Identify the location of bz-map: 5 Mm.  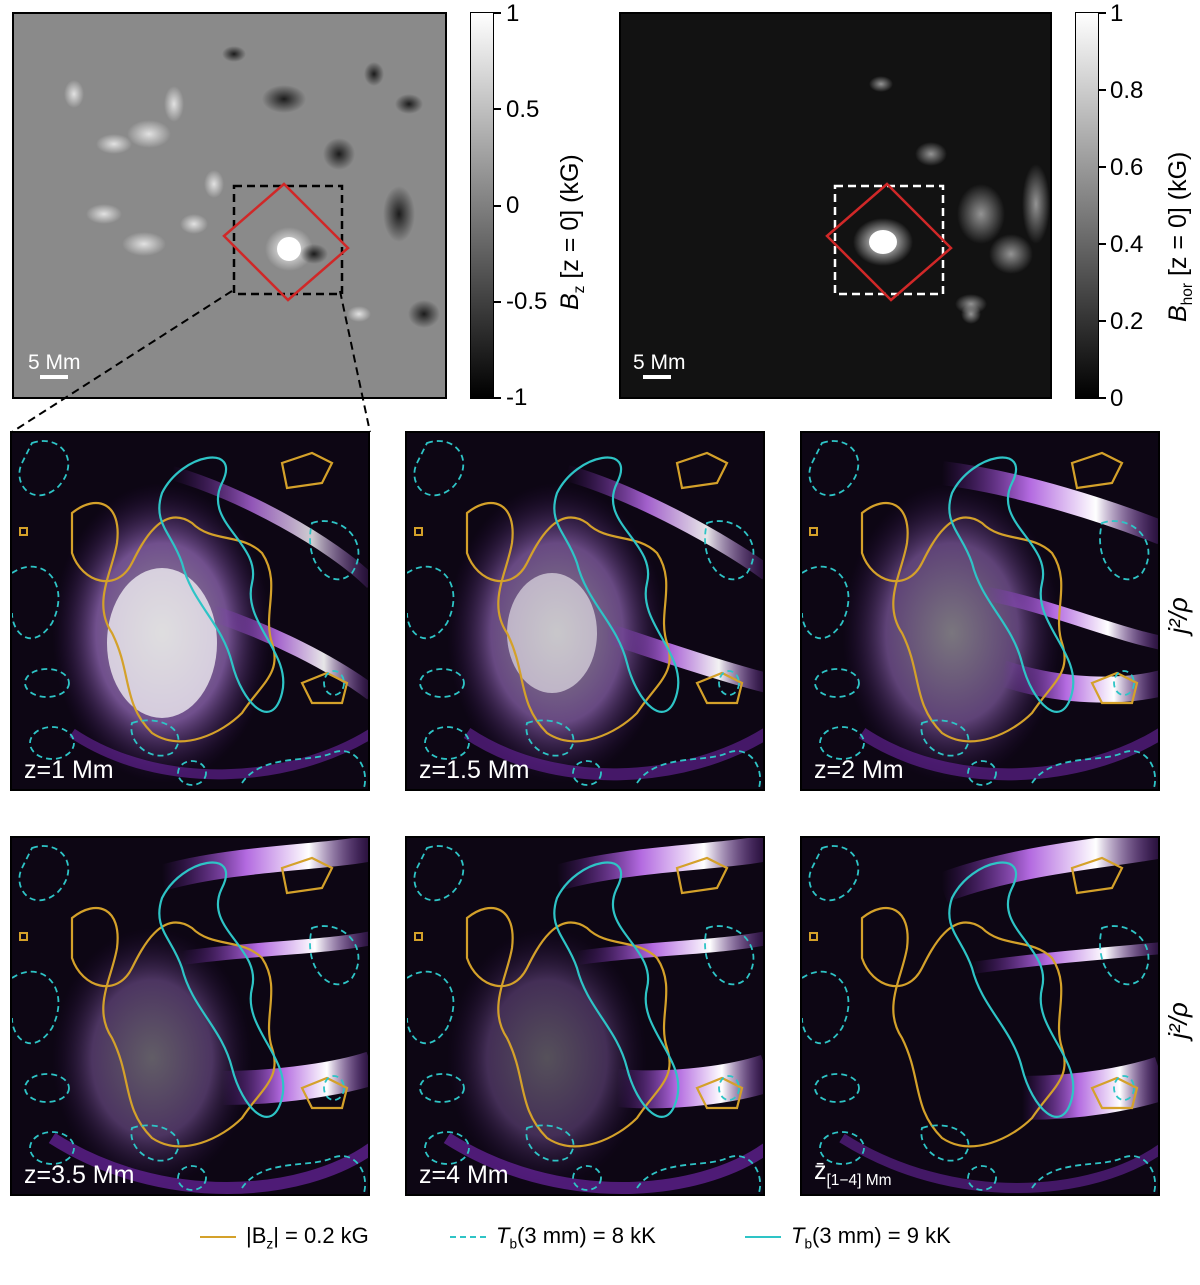
(229, 205).